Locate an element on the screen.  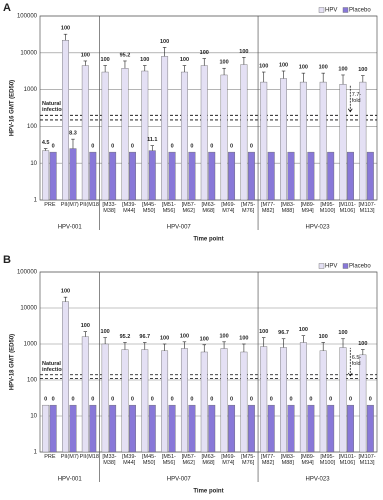
panel-letter: A is located at coordinates (7, 8).